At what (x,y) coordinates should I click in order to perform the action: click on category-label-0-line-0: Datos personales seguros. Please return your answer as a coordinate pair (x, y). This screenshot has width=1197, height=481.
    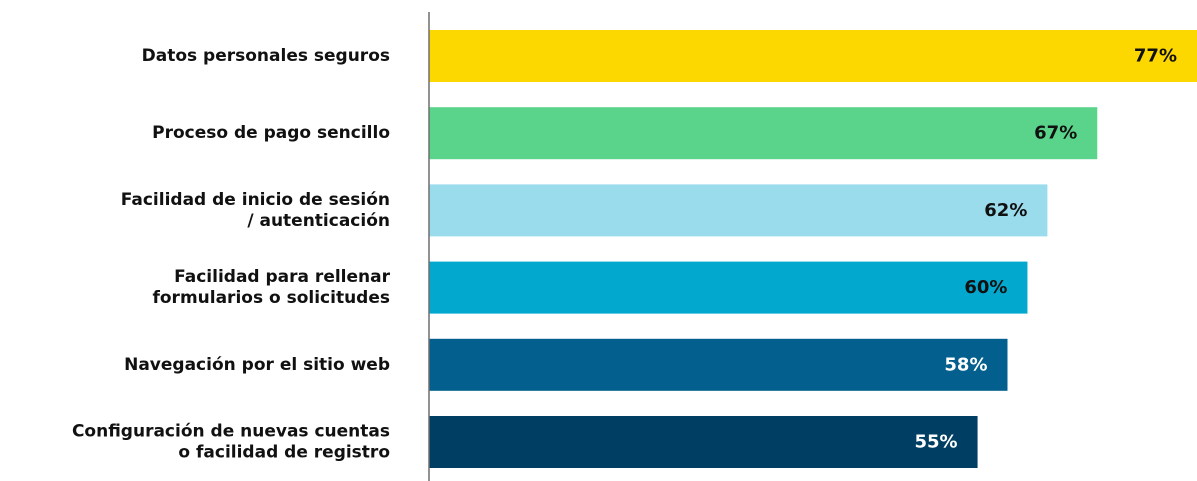
    Looking at the image, I should click on (266, 56).